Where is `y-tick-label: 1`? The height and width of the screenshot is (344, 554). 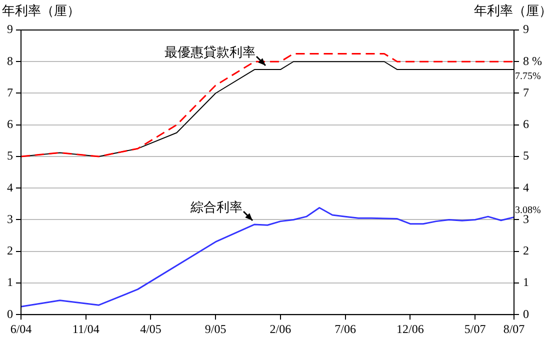
y-tick-label: 1 is located at coordinates (10, 282).